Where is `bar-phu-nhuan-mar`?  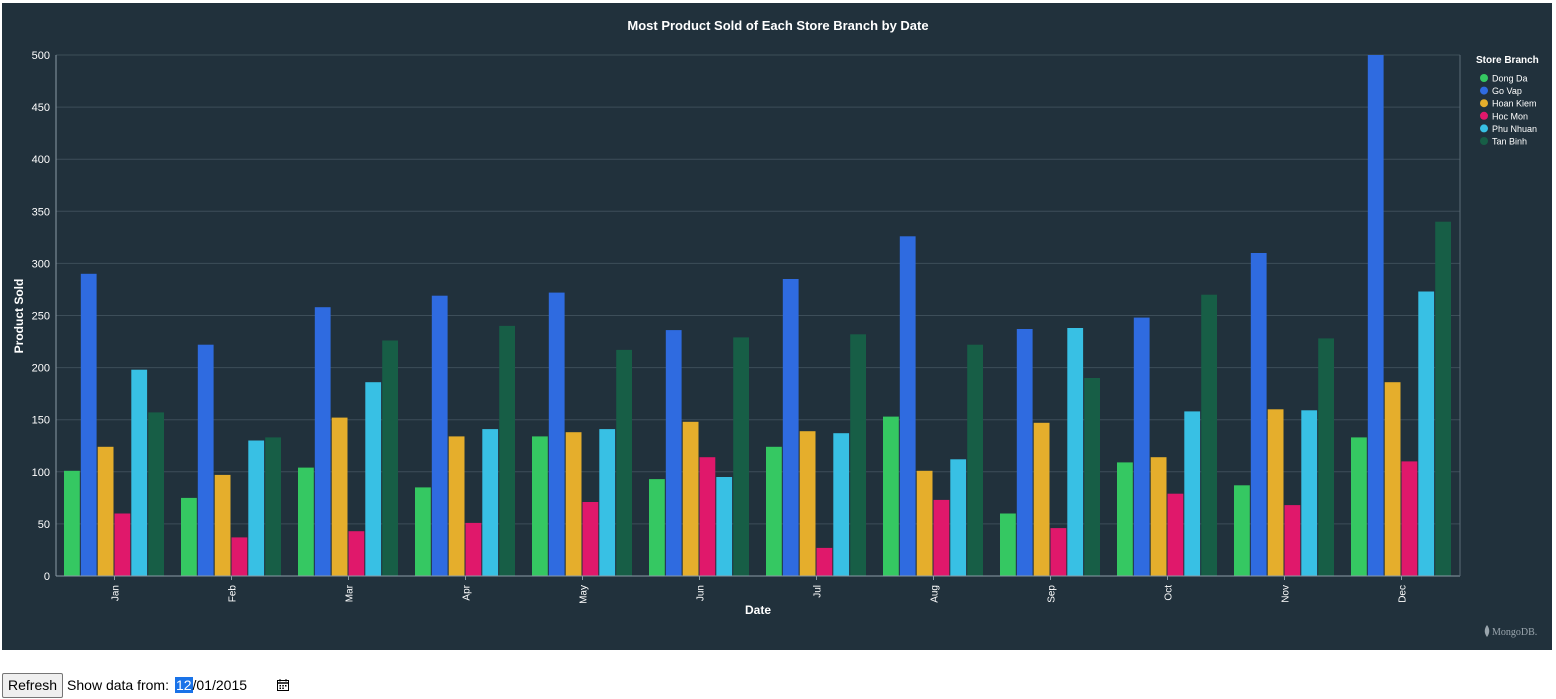 bar-phu-nhuan-mar is located at coordinates (373, 479).